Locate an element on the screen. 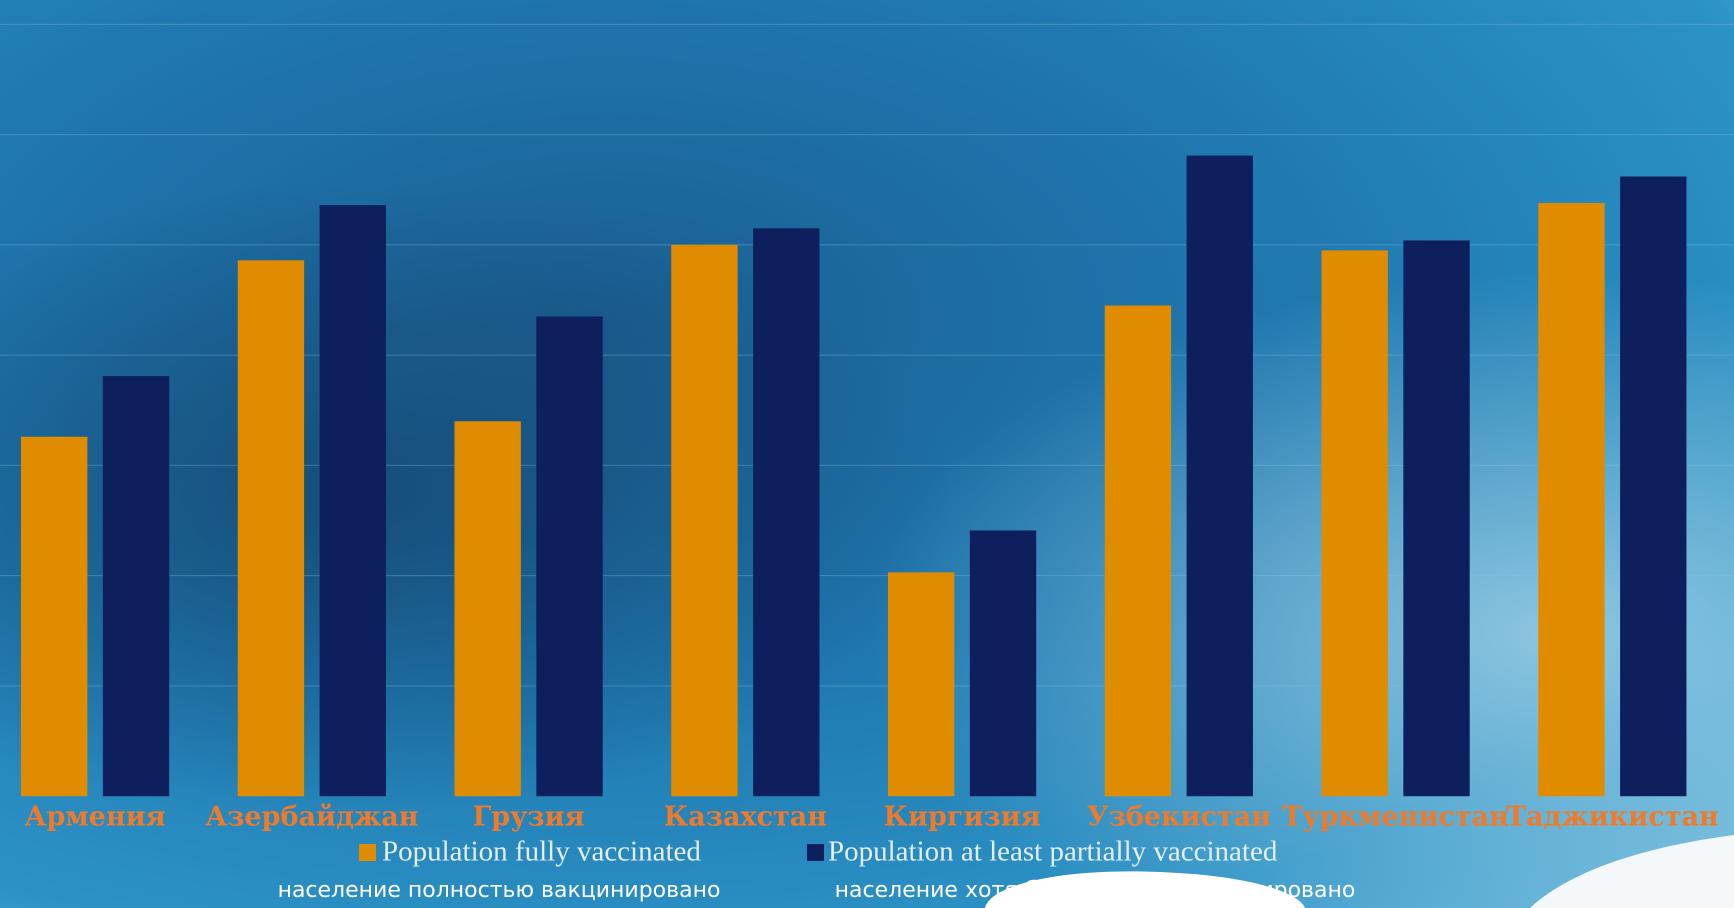 The height and width of the screenshot is (908, 1734). legend-label: Population at least partially vaccinated is located at coordinates (1053, 852).